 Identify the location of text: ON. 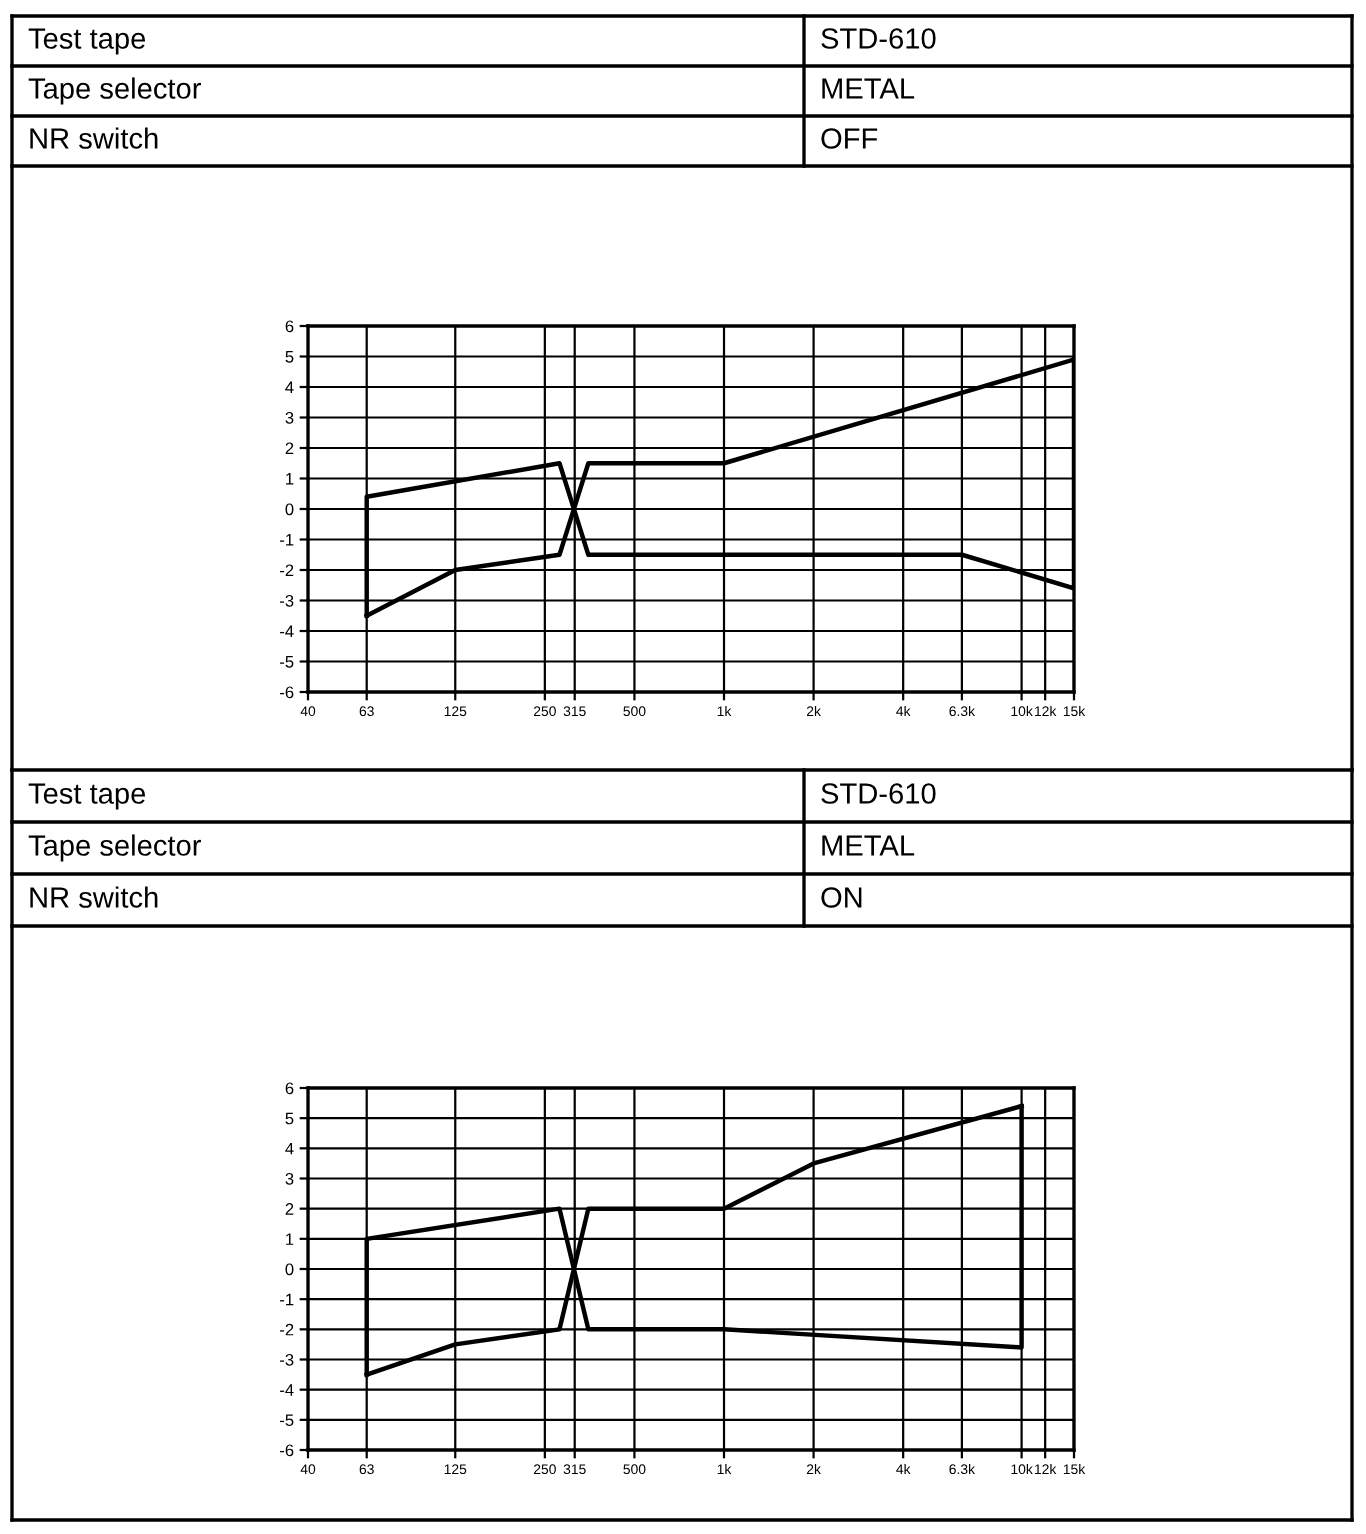
(841, 897).